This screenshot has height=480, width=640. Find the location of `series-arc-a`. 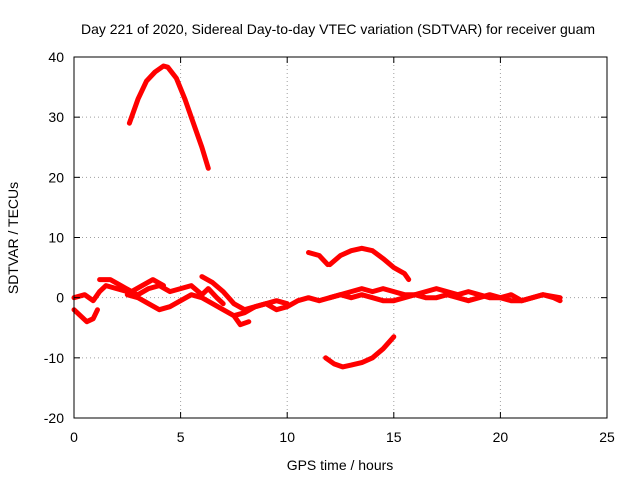

series-arc-a is located at coordinates (168, 117).